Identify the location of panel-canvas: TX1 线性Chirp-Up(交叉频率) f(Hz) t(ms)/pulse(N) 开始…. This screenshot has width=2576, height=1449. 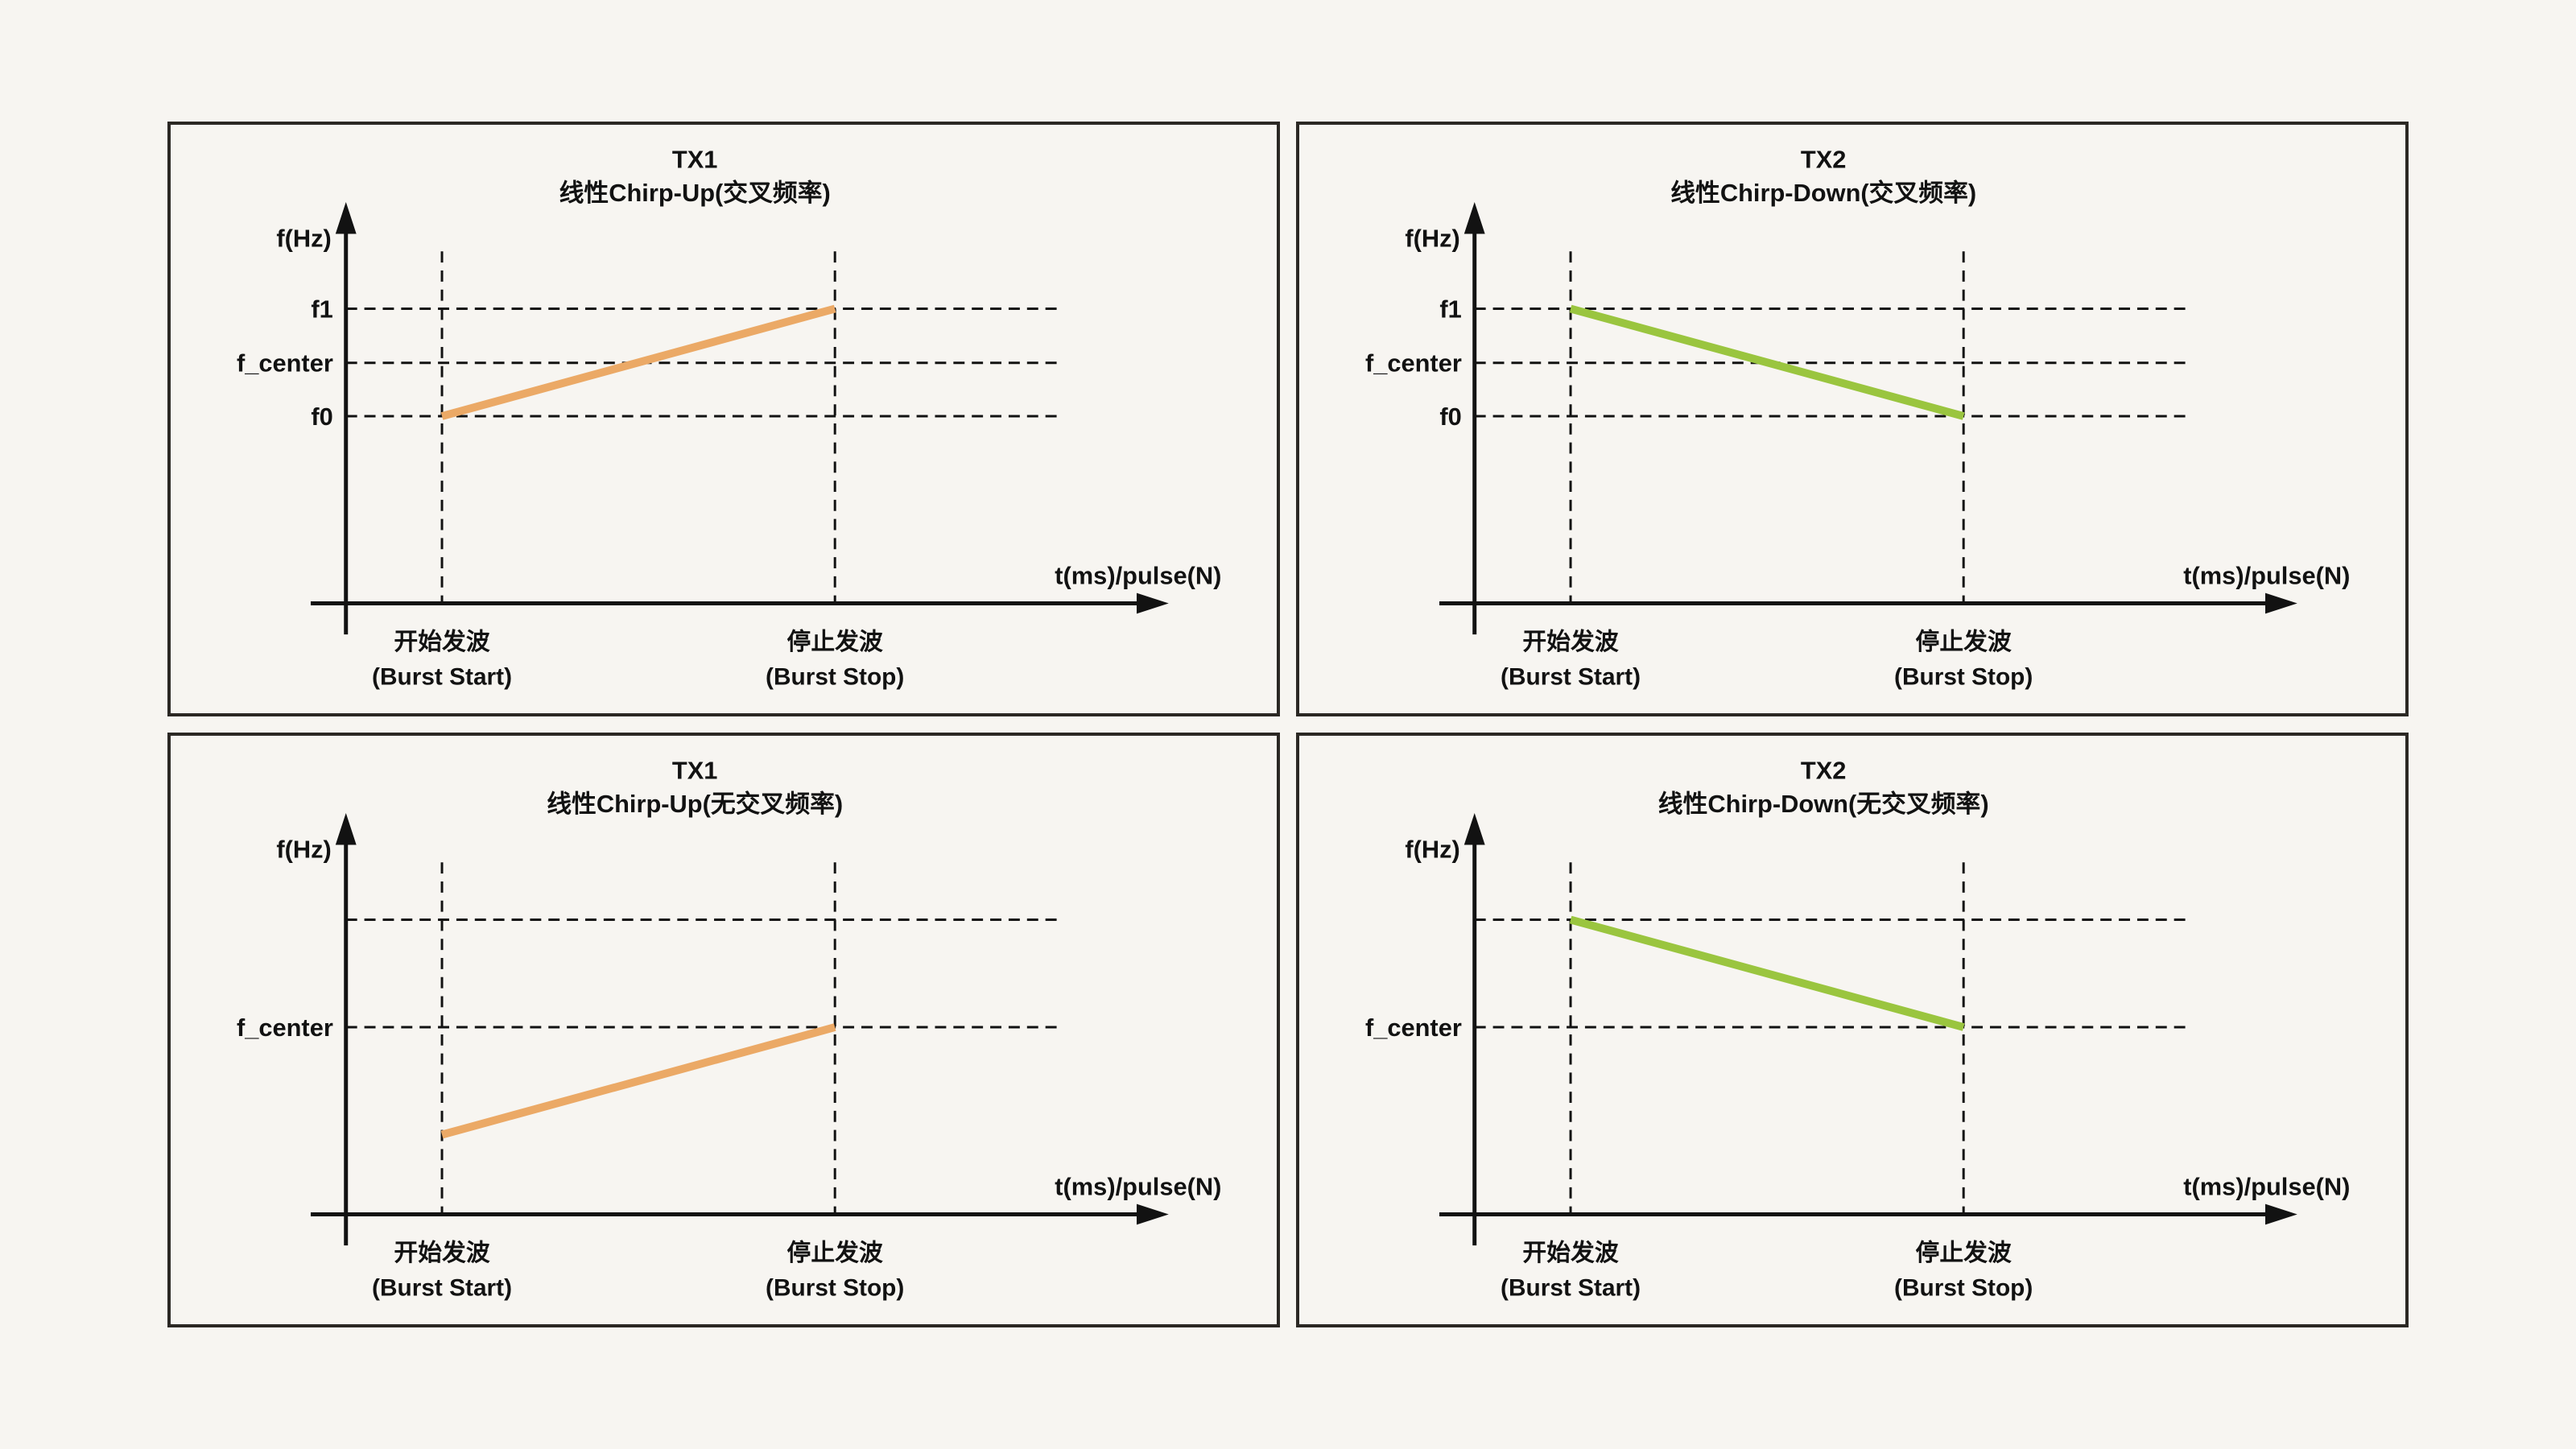
(729, 417).